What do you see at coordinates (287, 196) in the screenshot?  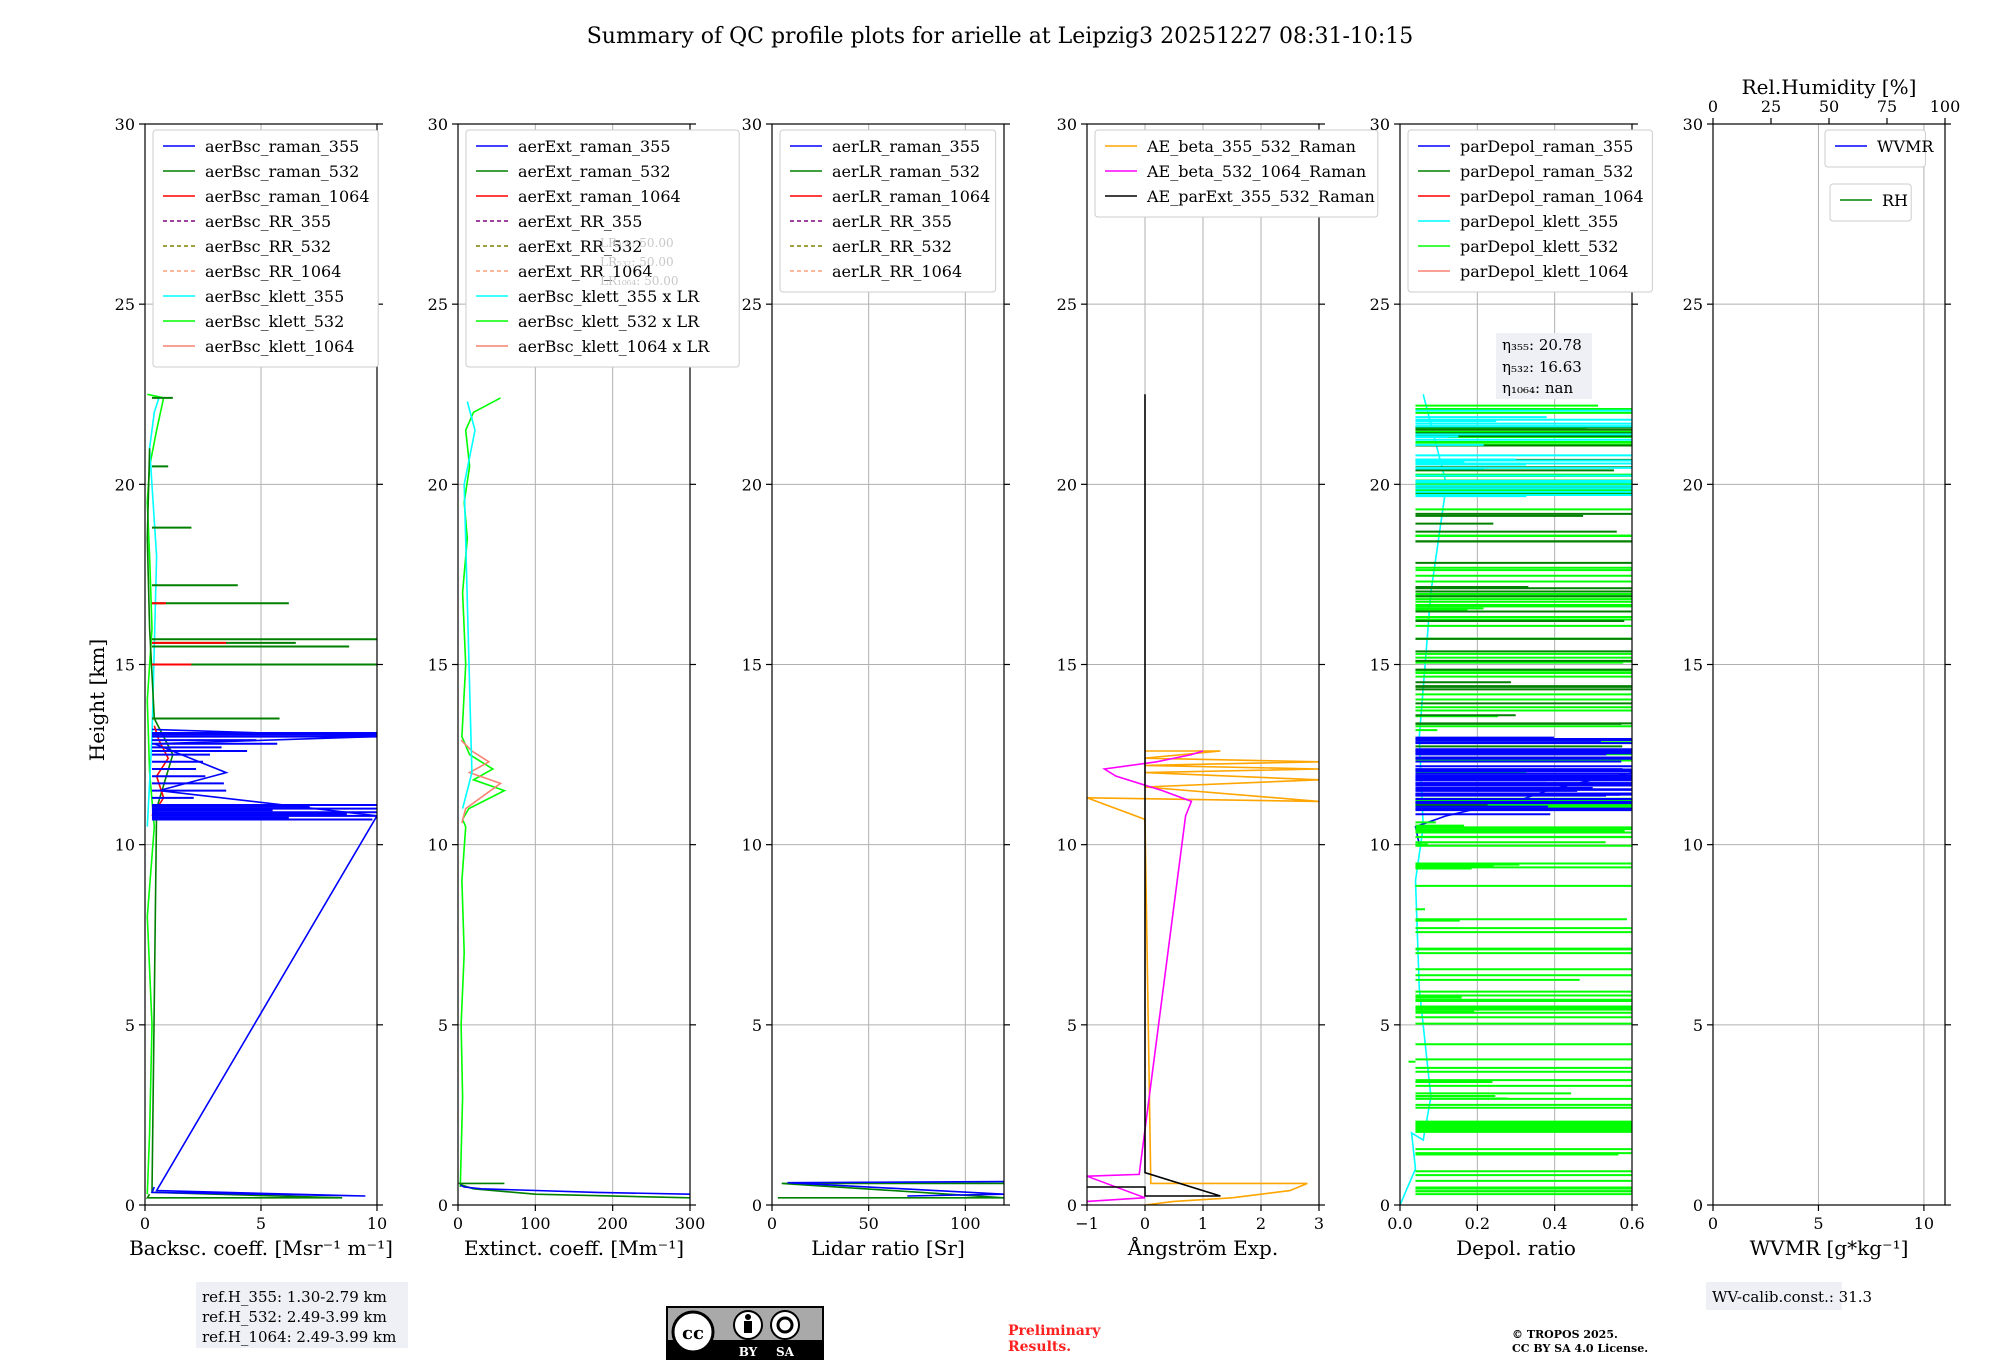 I see `legend-entry: aerBsc_raman_1064` at bounding box center [287, 196].